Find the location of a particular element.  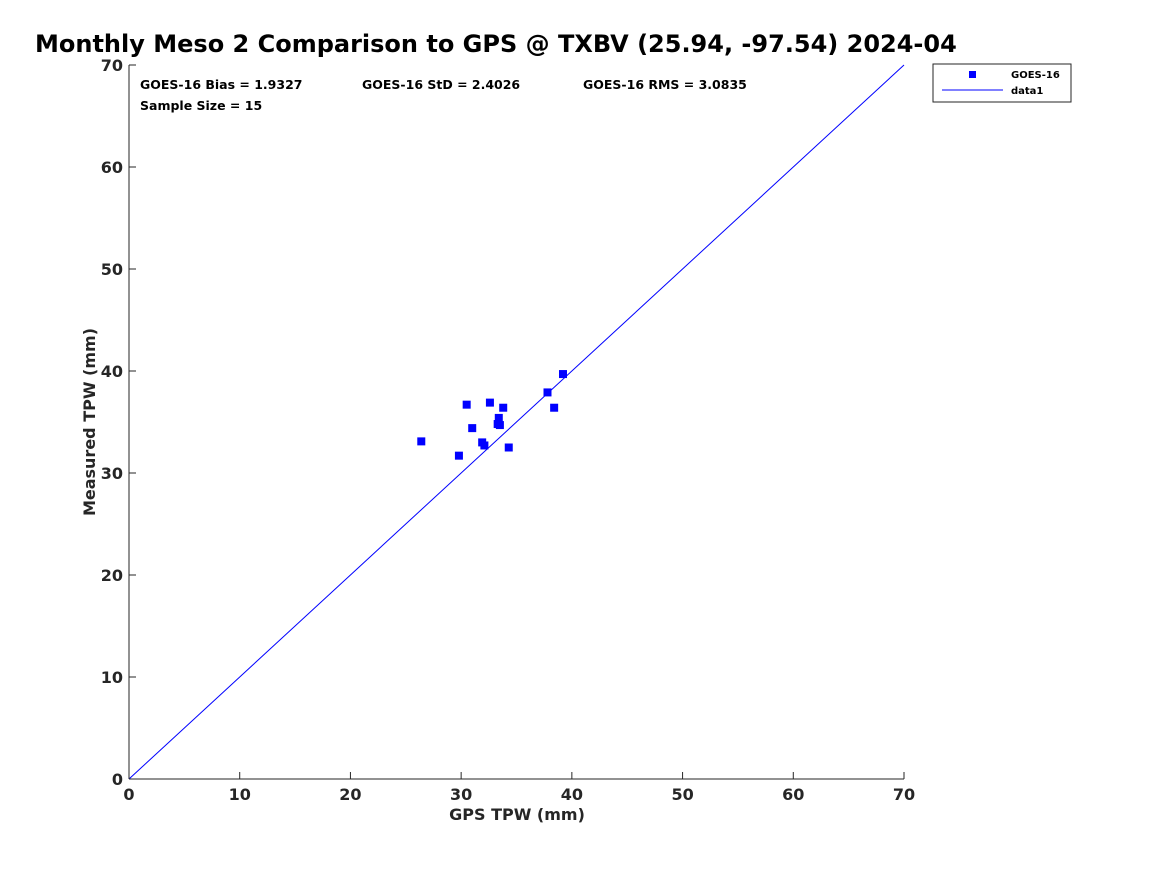

x-tick-label: 70 is located at coordinates (904, 794).